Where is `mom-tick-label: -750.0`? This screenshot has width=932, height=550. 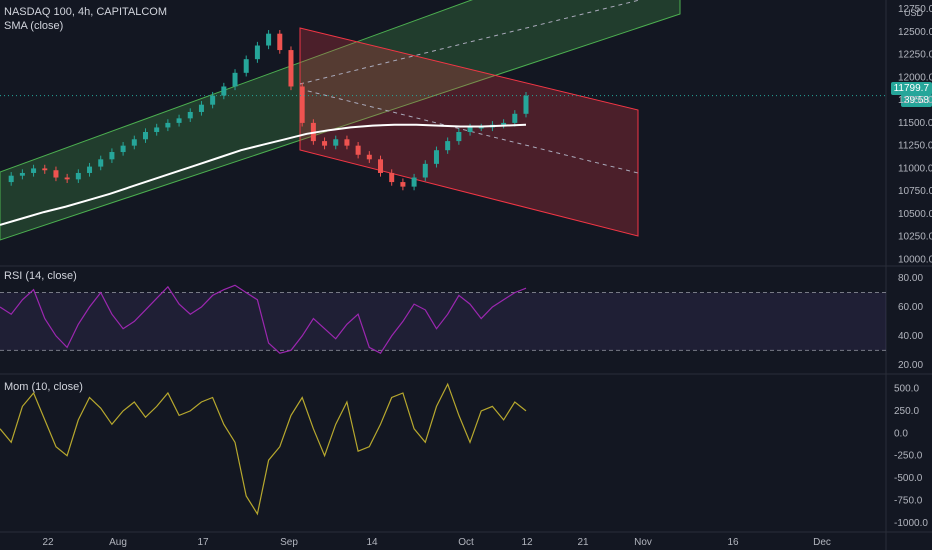 mom-tick-label: -750.0 is located at coordinates (908, 500).